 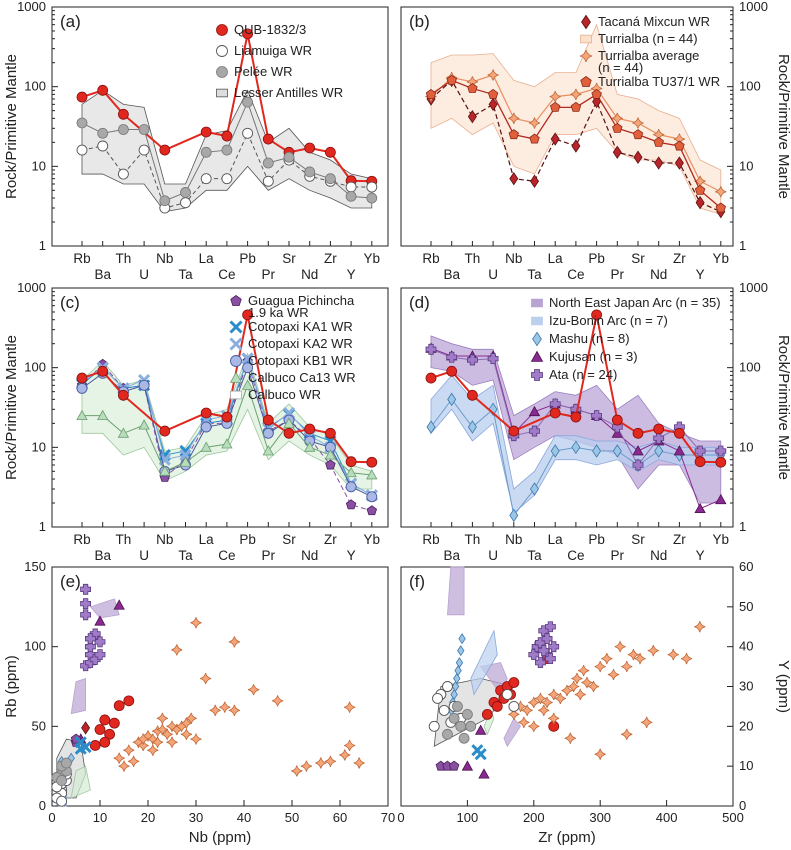 I want to click on element-label: Sr, so click(x=289, y=258).